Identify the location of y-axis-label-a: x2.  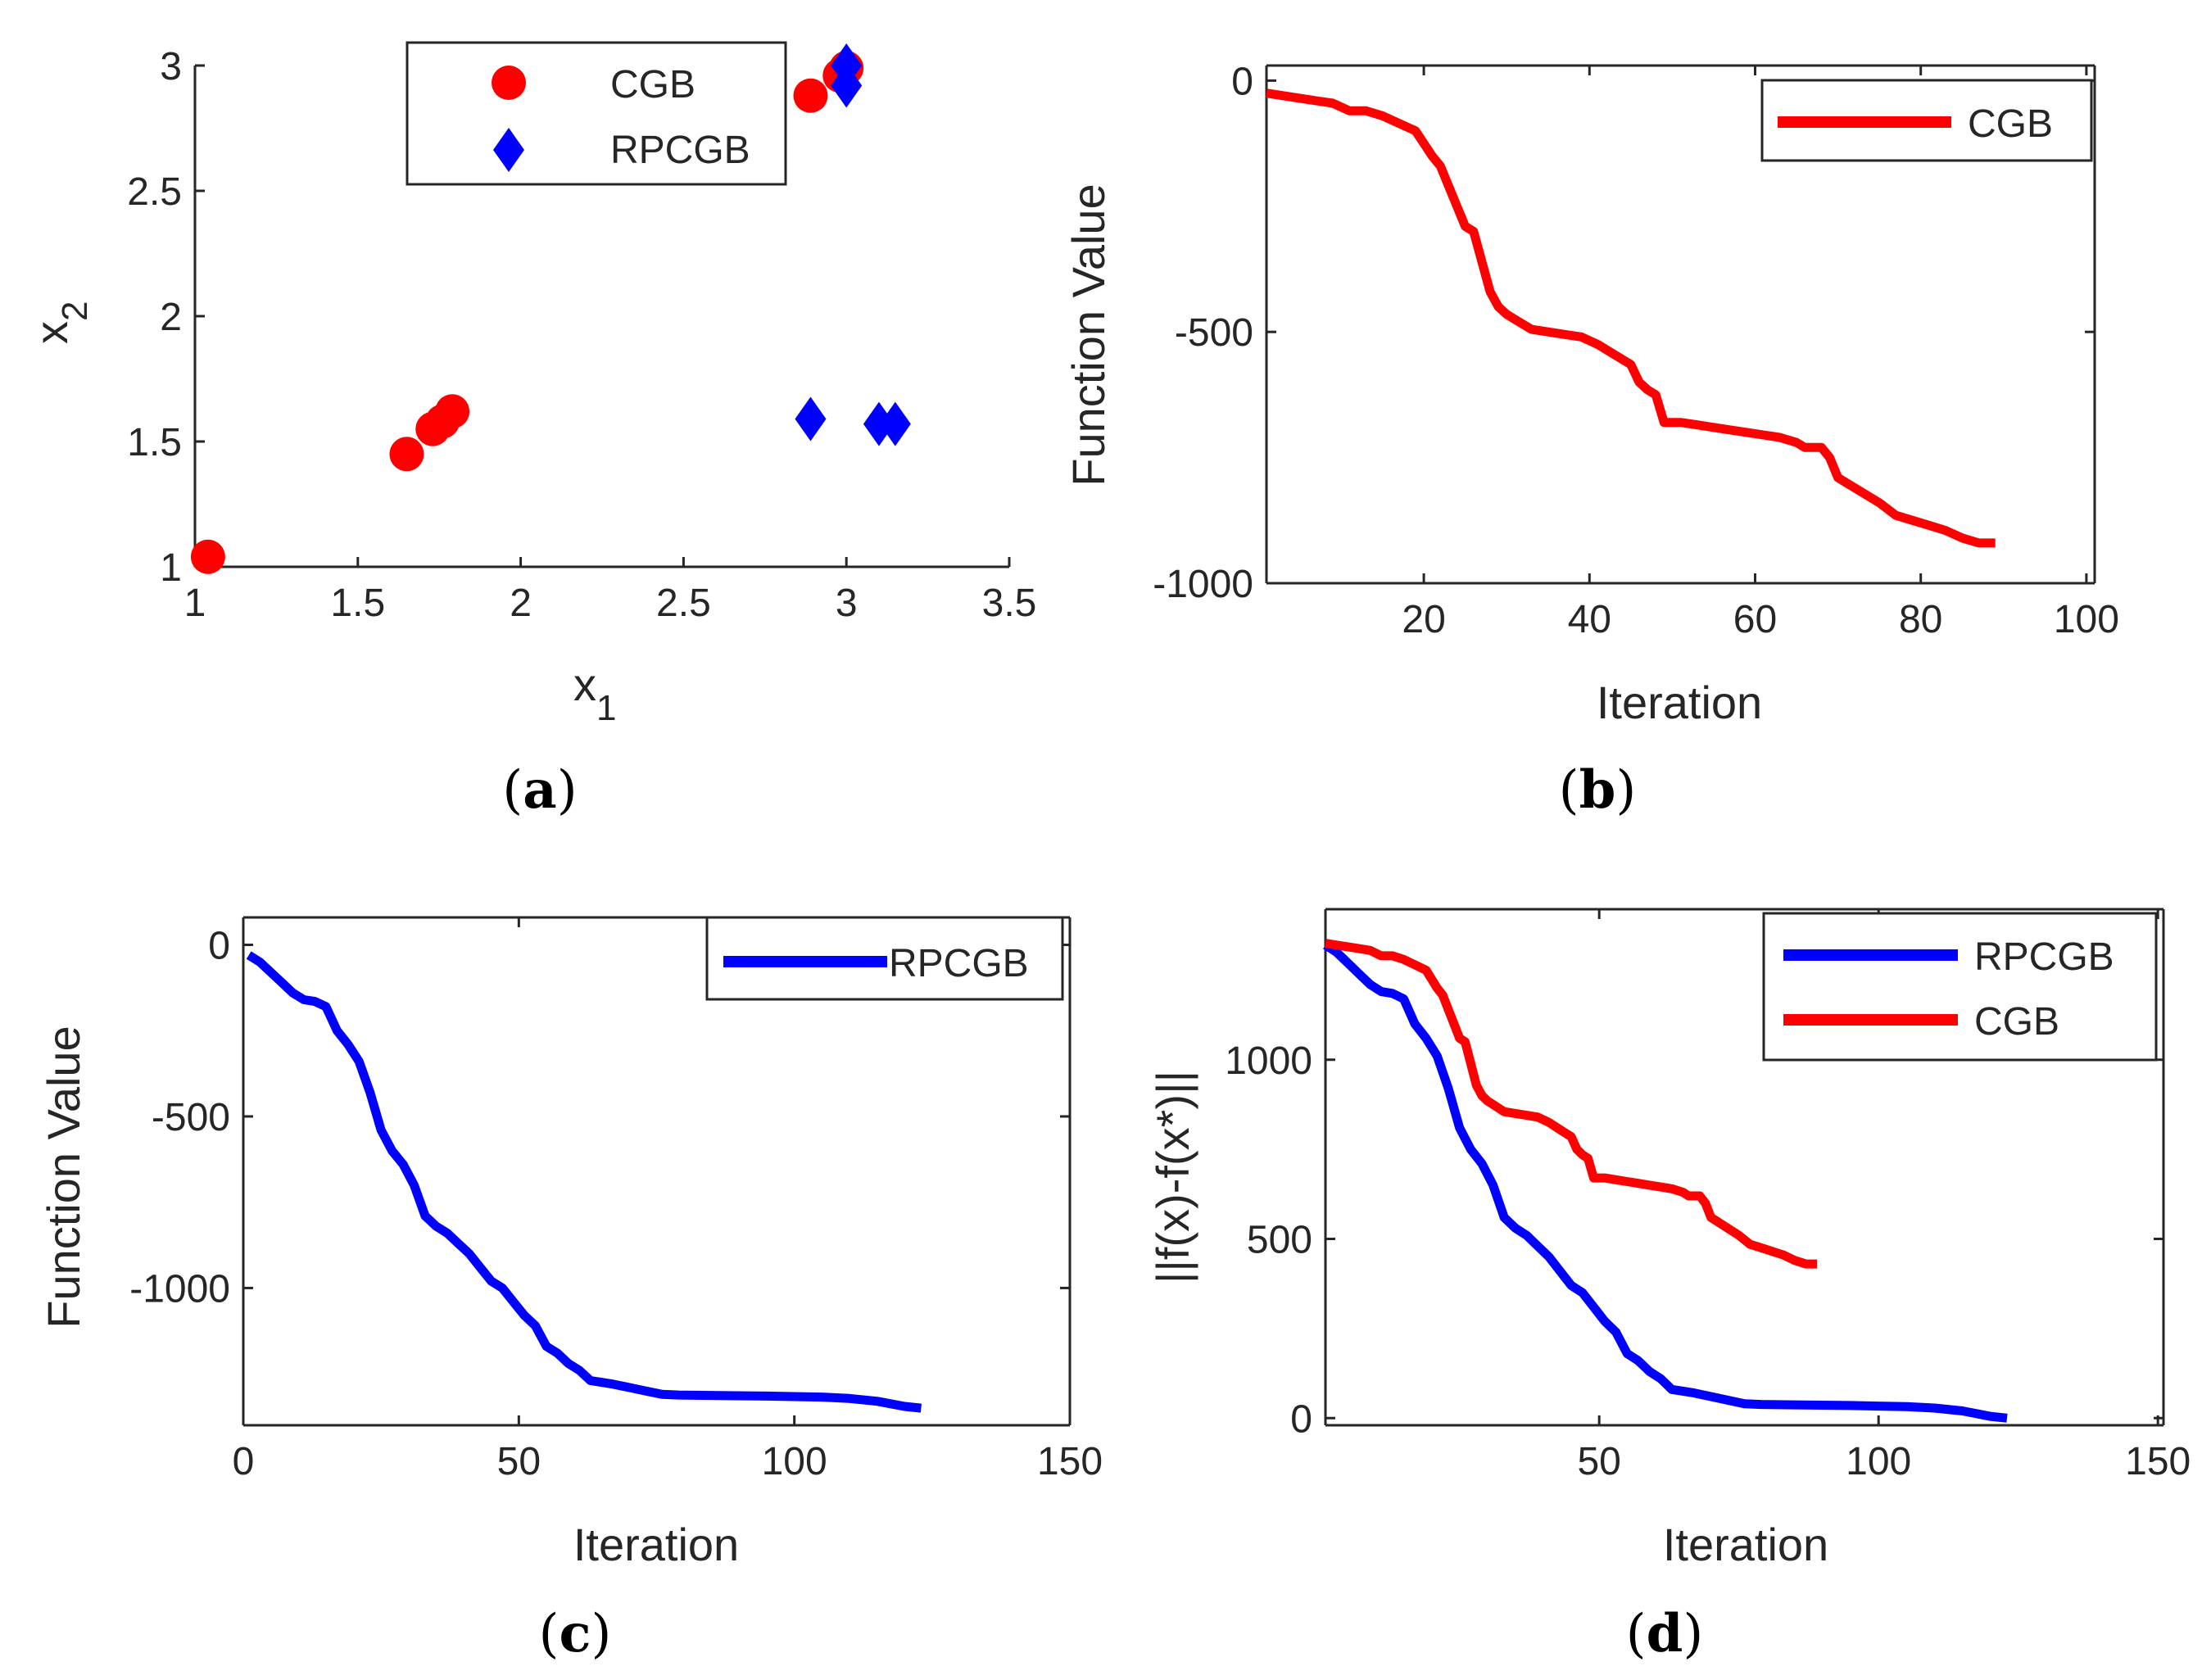
(60, 323).